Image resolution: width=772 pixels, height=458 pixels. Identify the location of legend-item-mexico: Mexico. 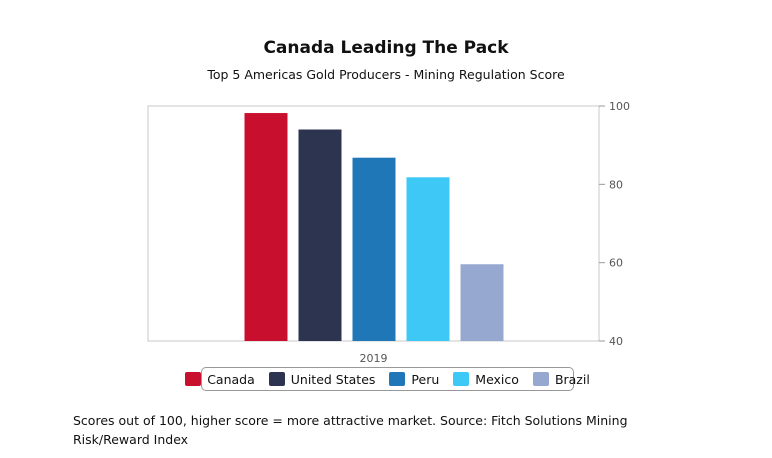
(486, 379).